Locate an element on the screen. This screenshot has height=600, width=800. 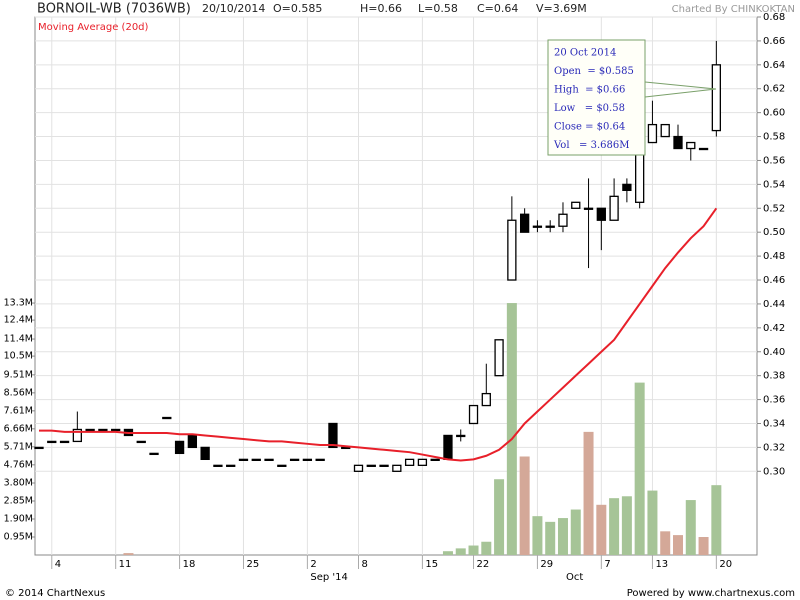
y2-tick-label: 4.76M is located at coordinates (18, 464).